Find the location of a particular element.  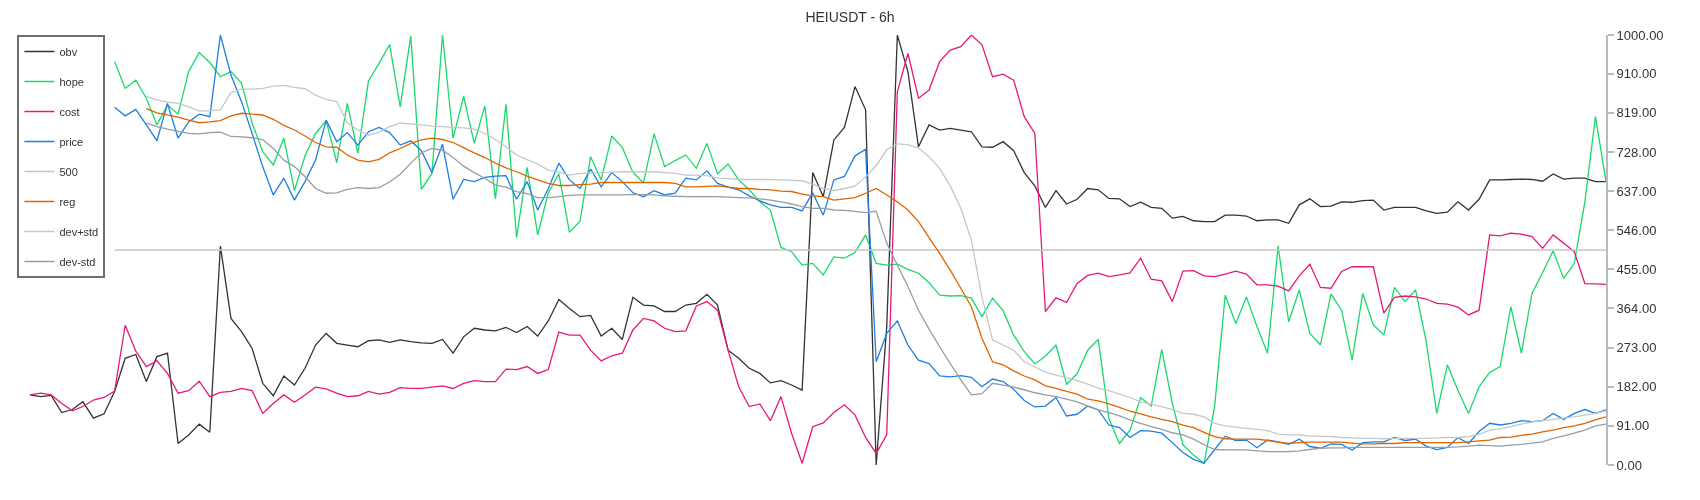

legend-label: reg is located at coordinates (67, 201).